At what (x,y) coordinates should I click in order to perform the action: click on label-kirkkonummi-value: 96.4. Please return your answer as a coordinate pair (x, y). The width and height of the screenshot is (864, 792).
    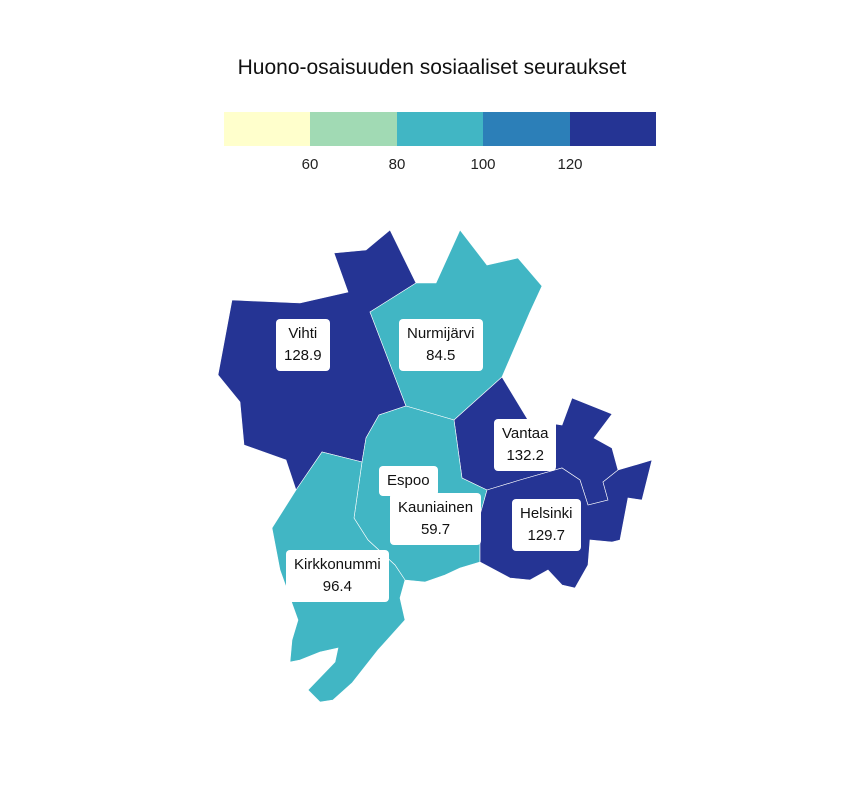
    Looking at the image, I should click on (337, 586).